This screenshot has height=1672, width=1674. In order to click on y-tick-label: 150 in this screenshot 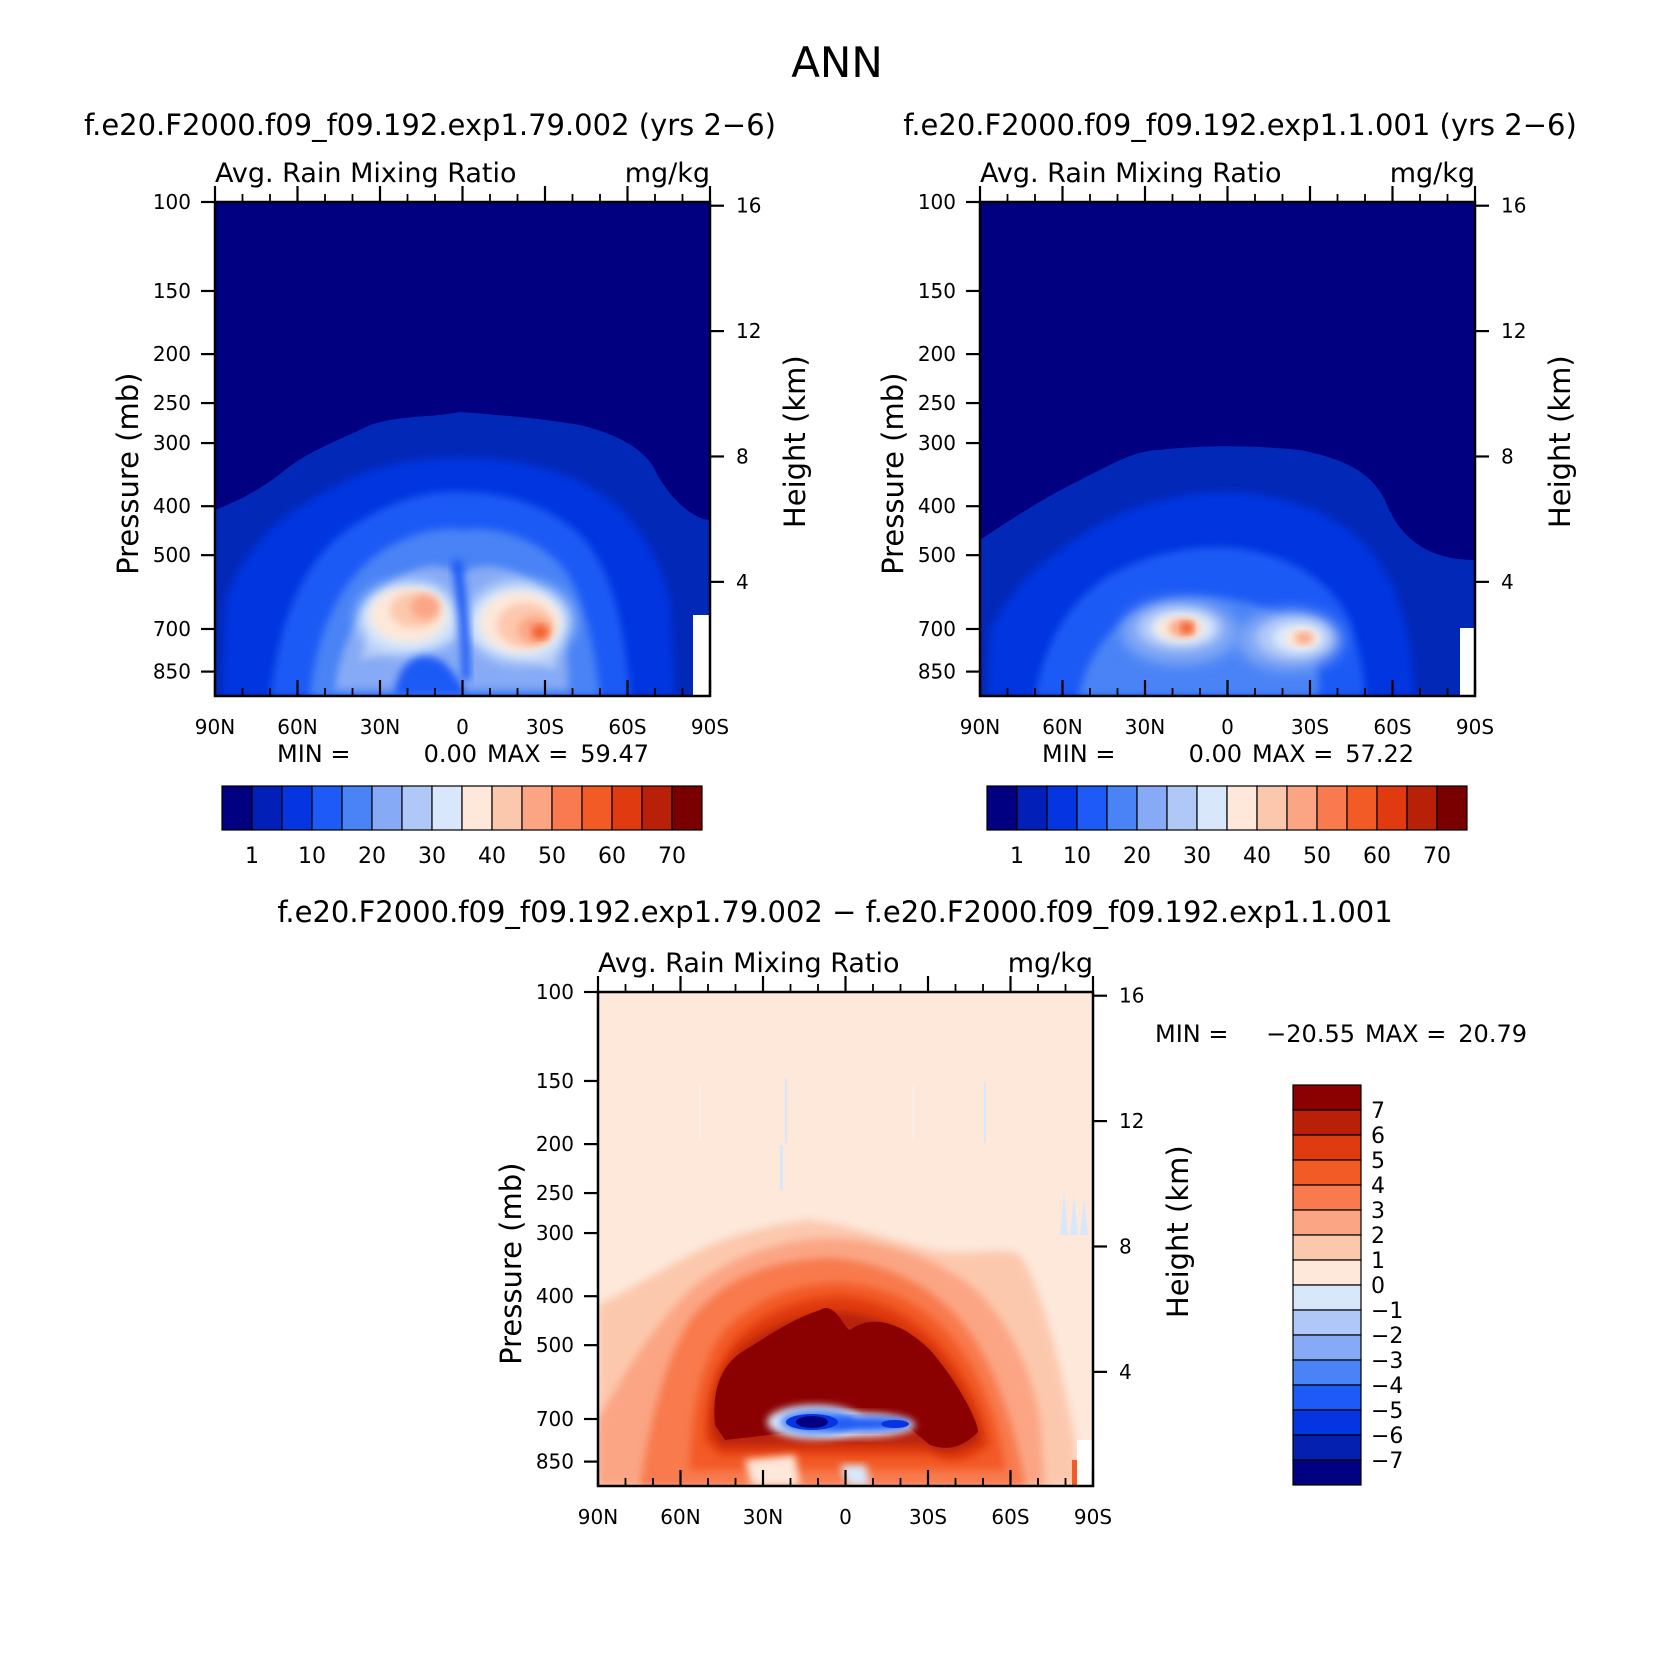, I will do `click(555, 1081)`.